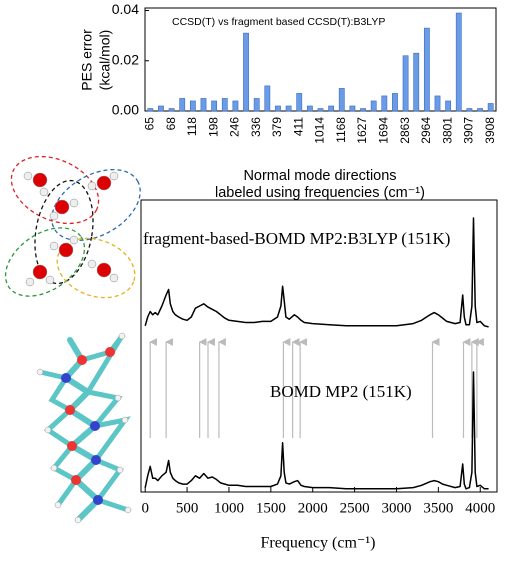 This screenshot has height=562, width=508. I want to click on x-tick-label: 4000, so click(480, 508).